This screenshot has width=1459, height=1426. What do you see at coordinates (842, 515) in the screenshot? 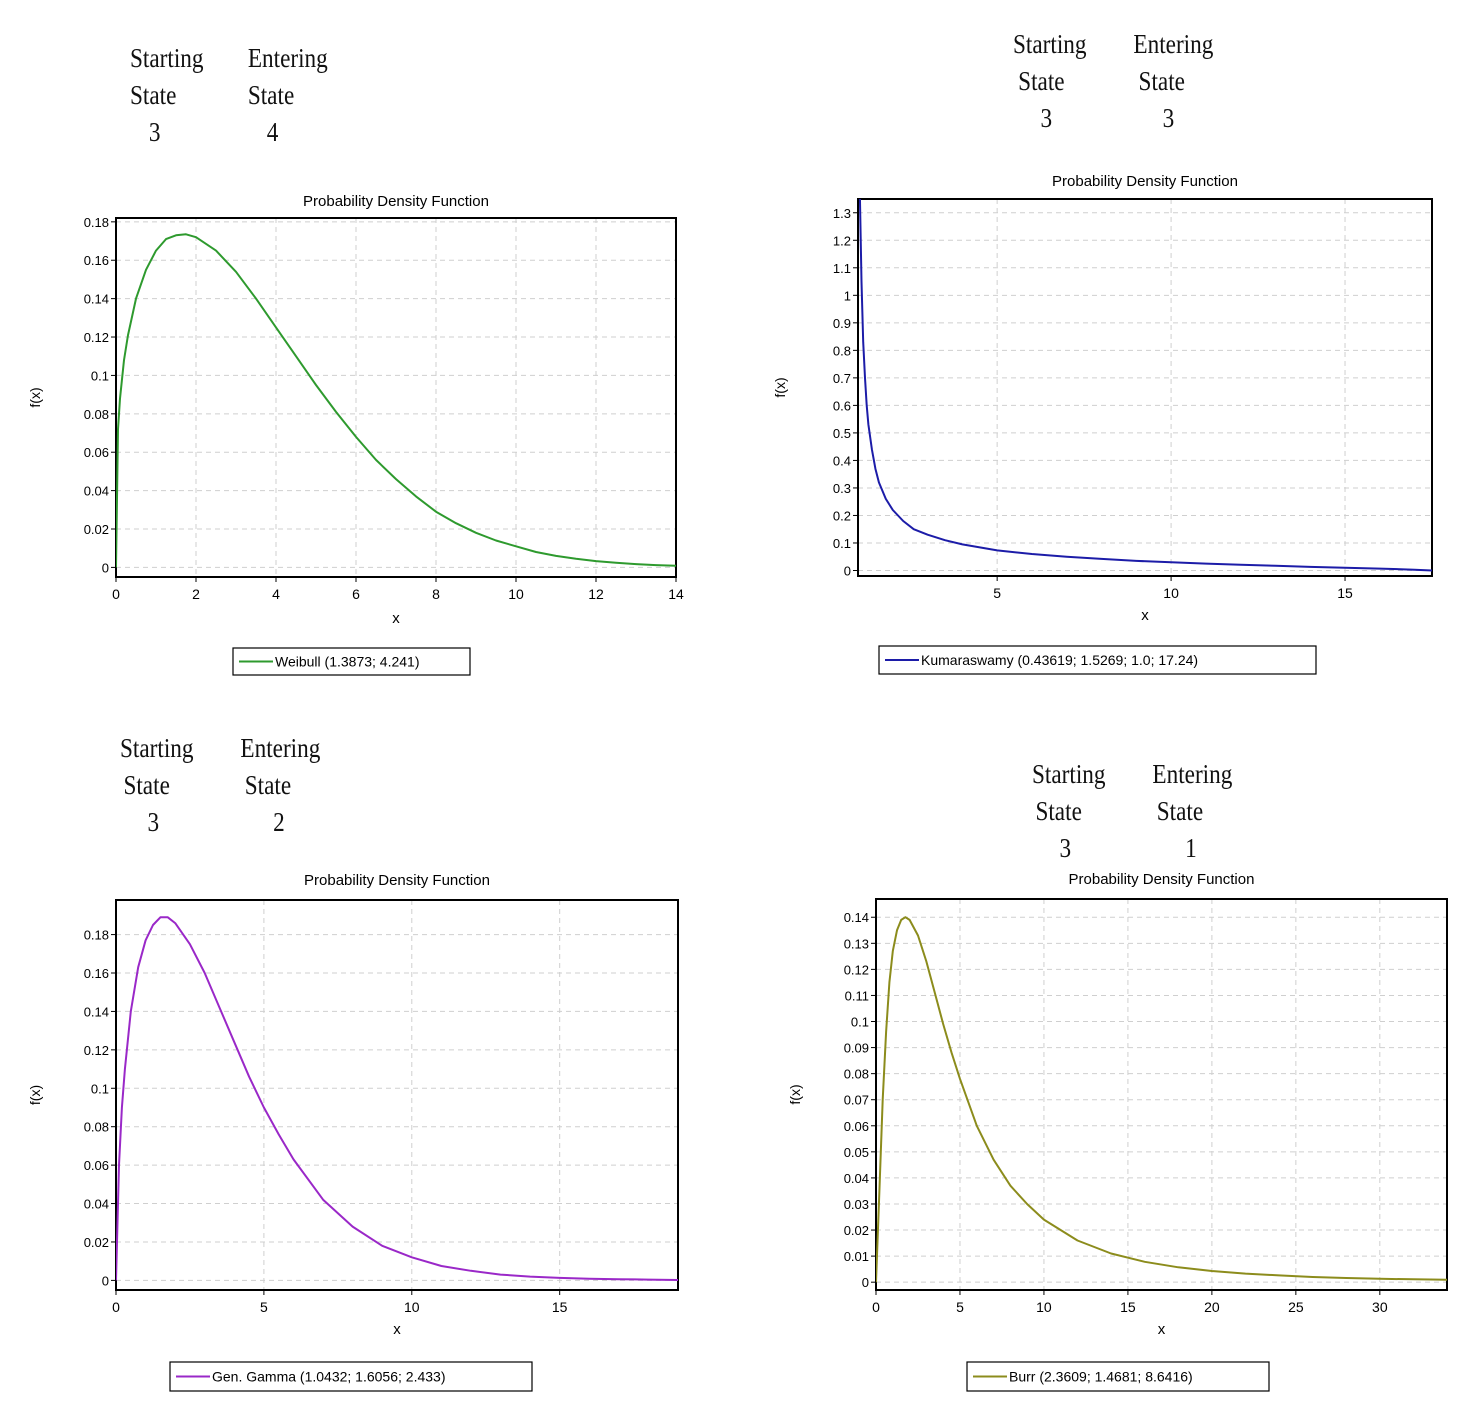
I see `y-tick-label: 0.2` at bounding box center [842, 515].